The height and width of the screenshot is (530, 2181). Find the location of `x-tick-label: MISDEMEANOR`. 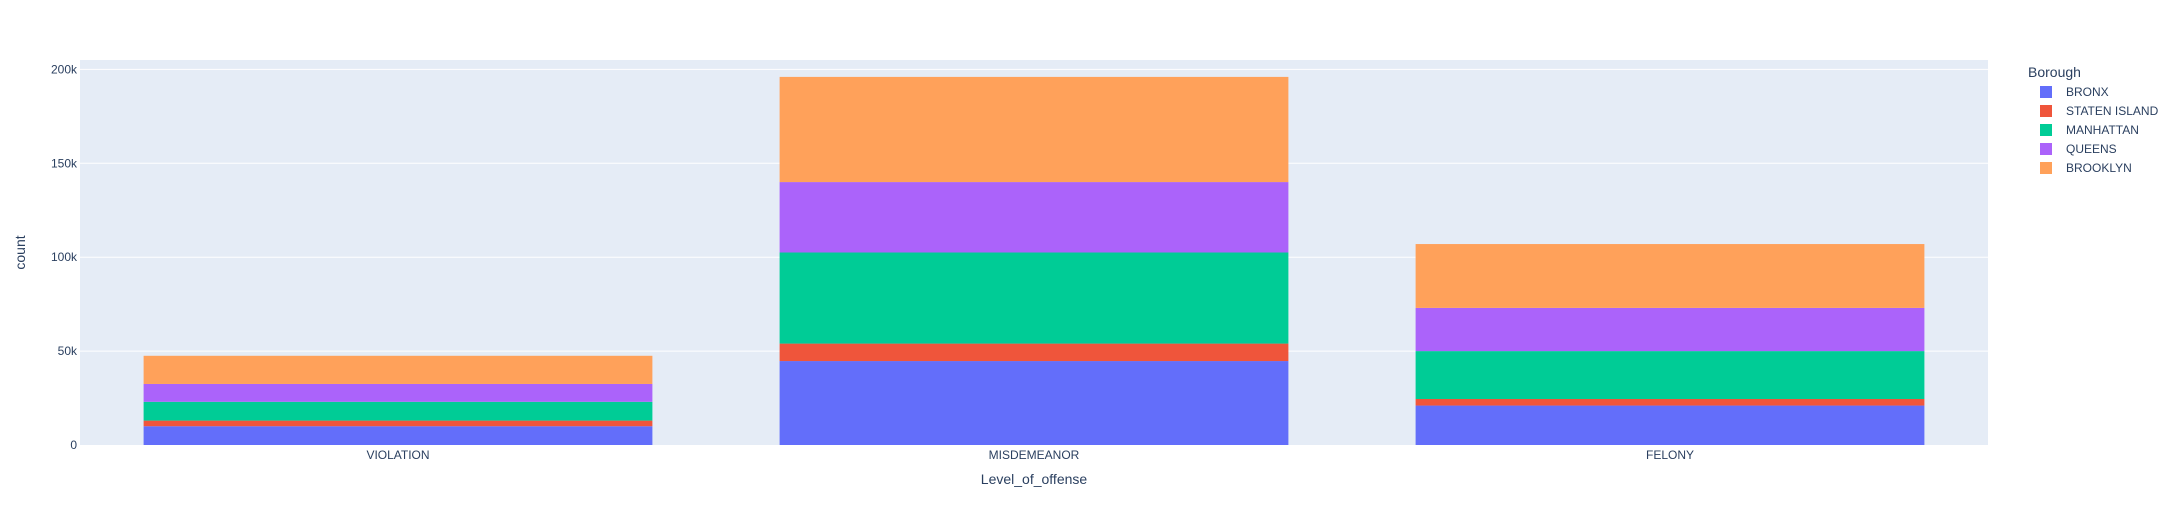

x-tick-label: MISDEMEANOR is located at coordinates (1034, 455).